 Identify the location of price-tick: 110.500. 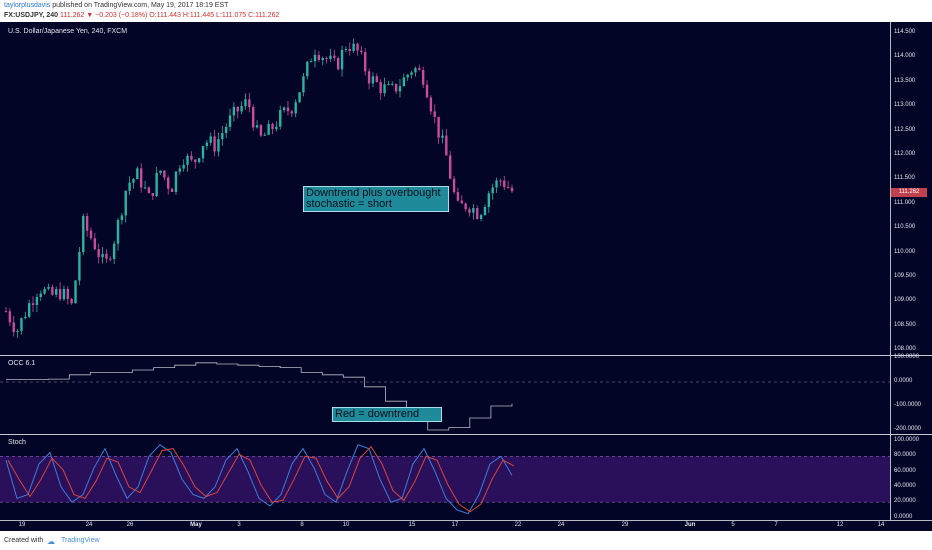
(905, 227).